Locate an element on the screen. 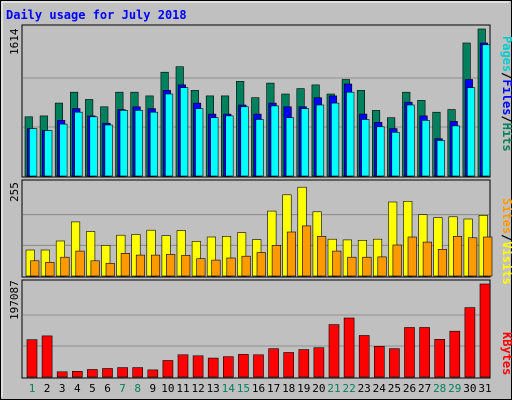 The height and width of the screenshot is (405, 512). hits-legend: Pages/Files/Hits is located at coordinates (506, 94).